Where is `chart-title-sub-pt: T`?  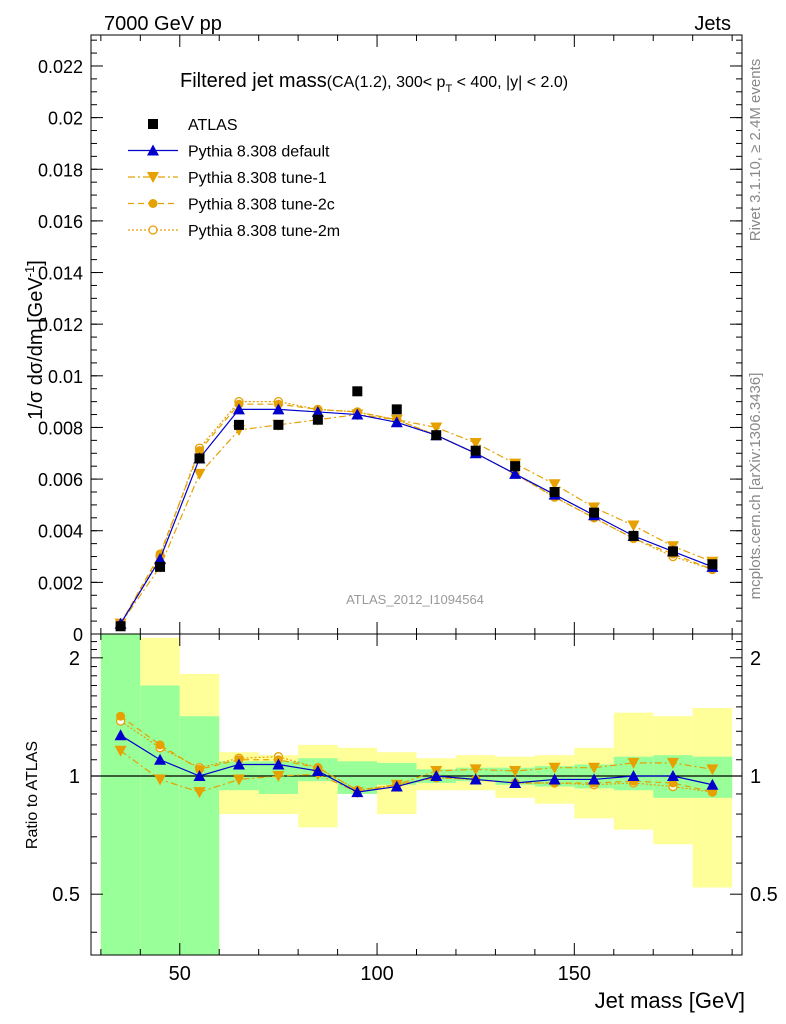 chart-title-sub-pt: T is located at coordinates (448, 89).